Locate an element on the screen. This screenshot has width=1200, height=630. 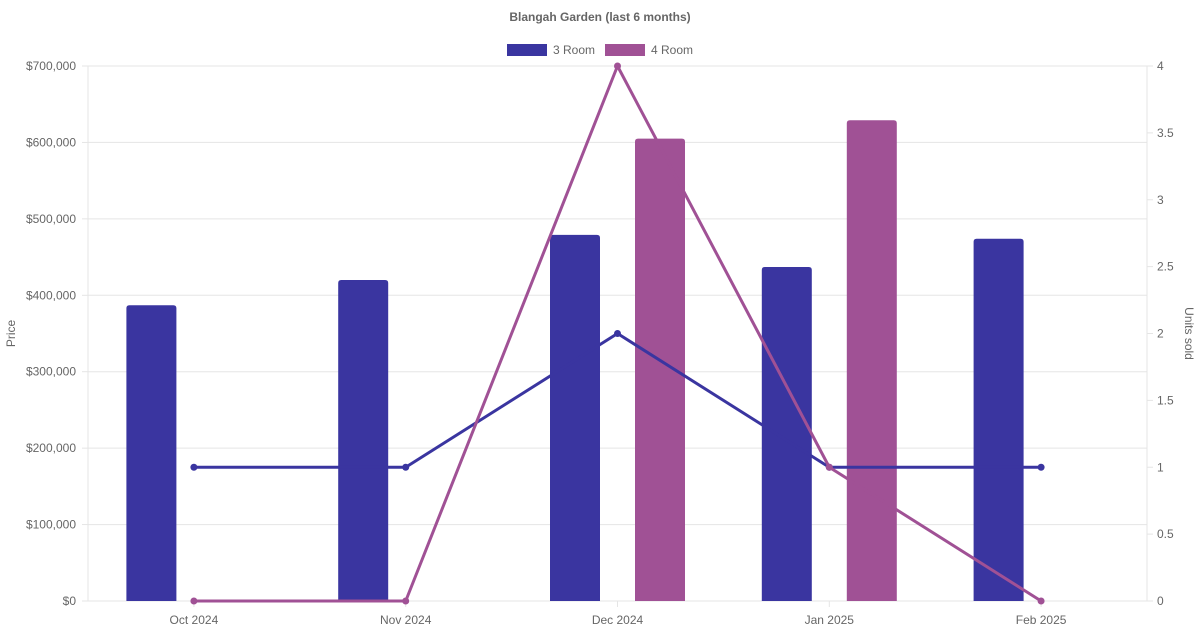
y-left-tick-label: $600,000 is located at coordinates (51, 142).